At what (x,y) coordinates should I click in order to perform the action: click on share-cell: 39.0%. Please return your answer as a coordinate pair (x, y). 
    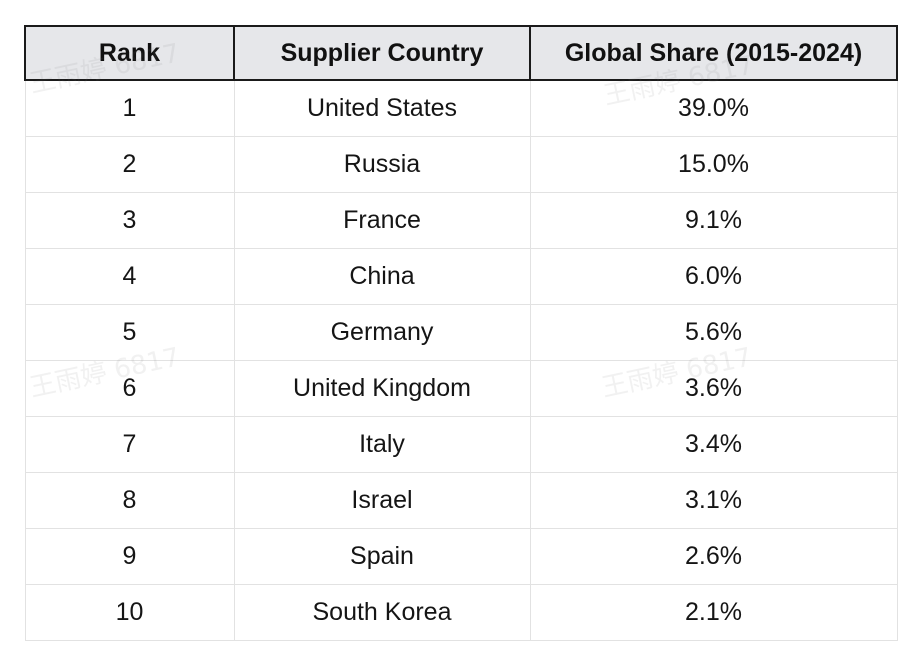
    Looking at the image, I should click on (713, 108).